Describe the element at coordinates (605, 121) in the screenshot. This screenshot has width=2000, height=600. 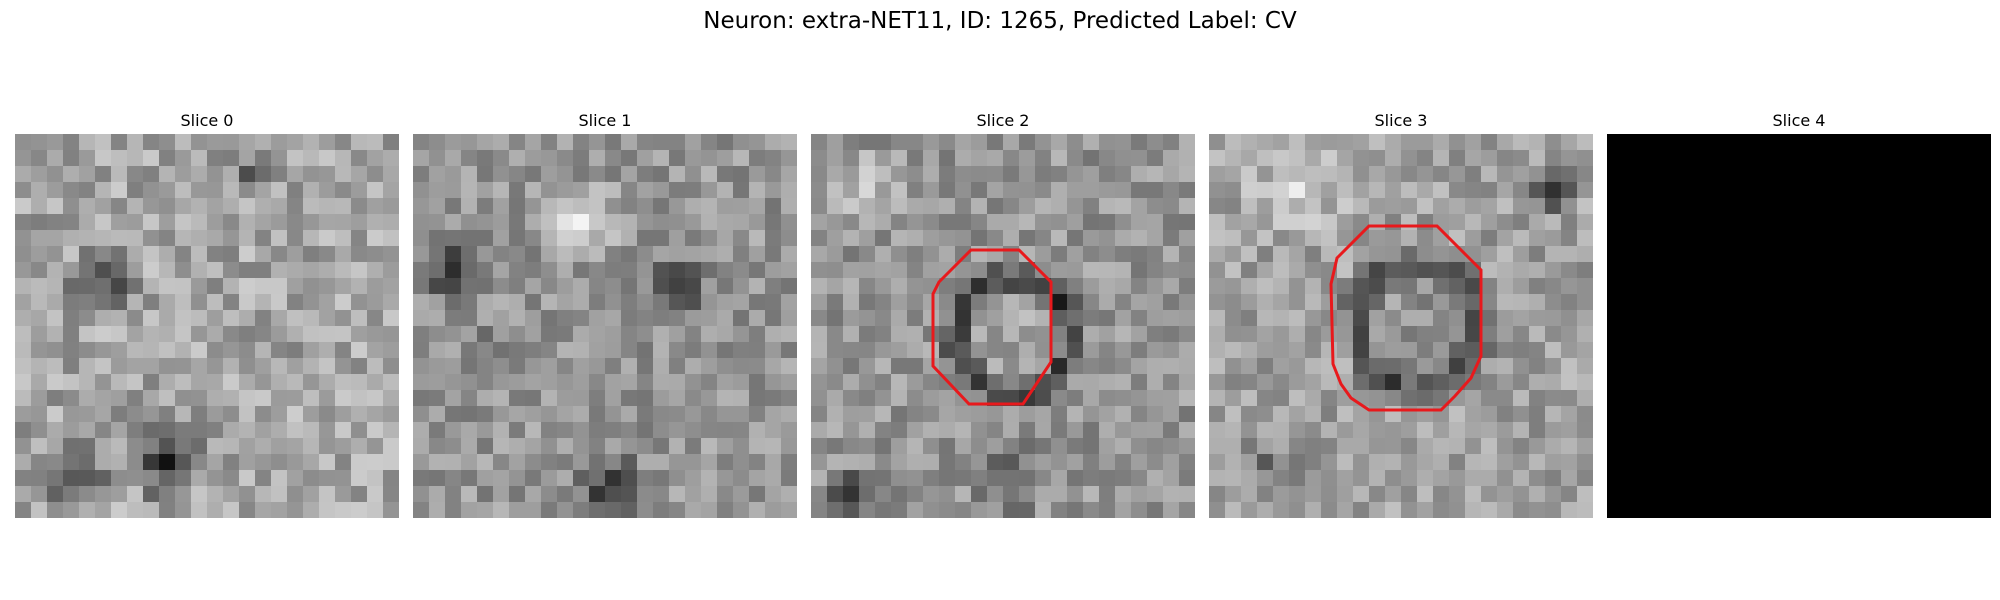
I see `slice-title-1: Slice 1` at that location.